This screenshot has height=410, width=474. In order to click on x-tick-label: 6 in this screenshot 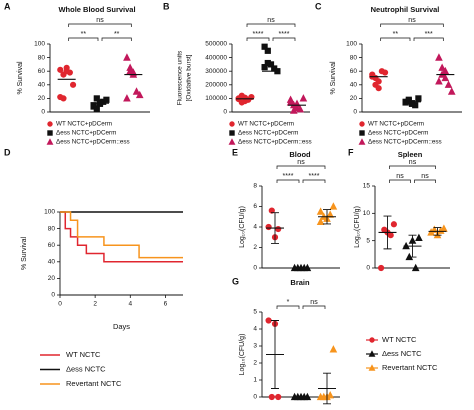, I will do `click(166, 304)`.